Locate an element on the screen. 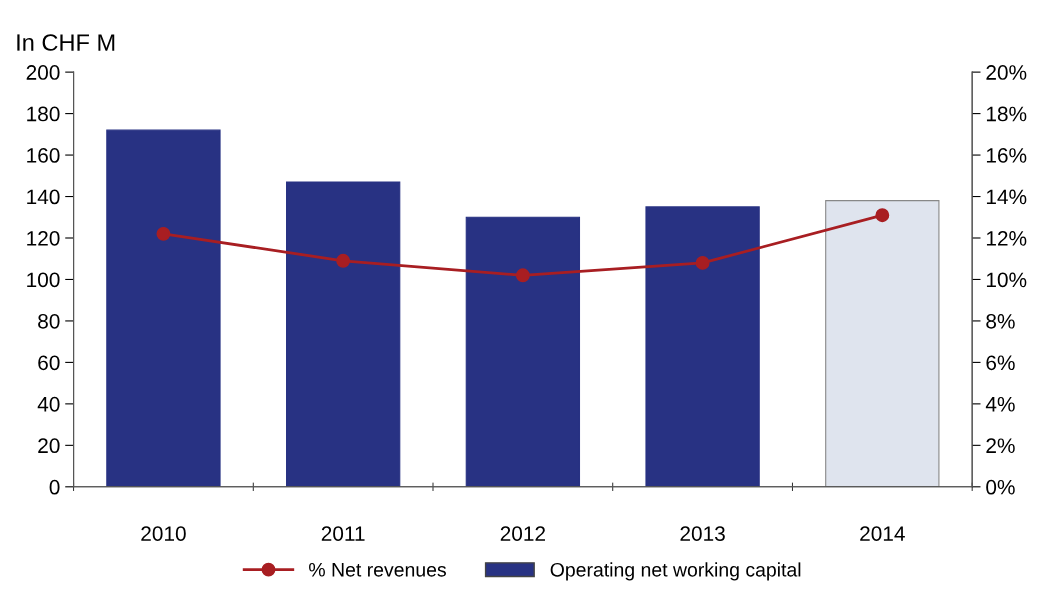 The height and width of the screenshot is (601, 1051). y-tick-label: 0 is located at coordinates (54, 487).